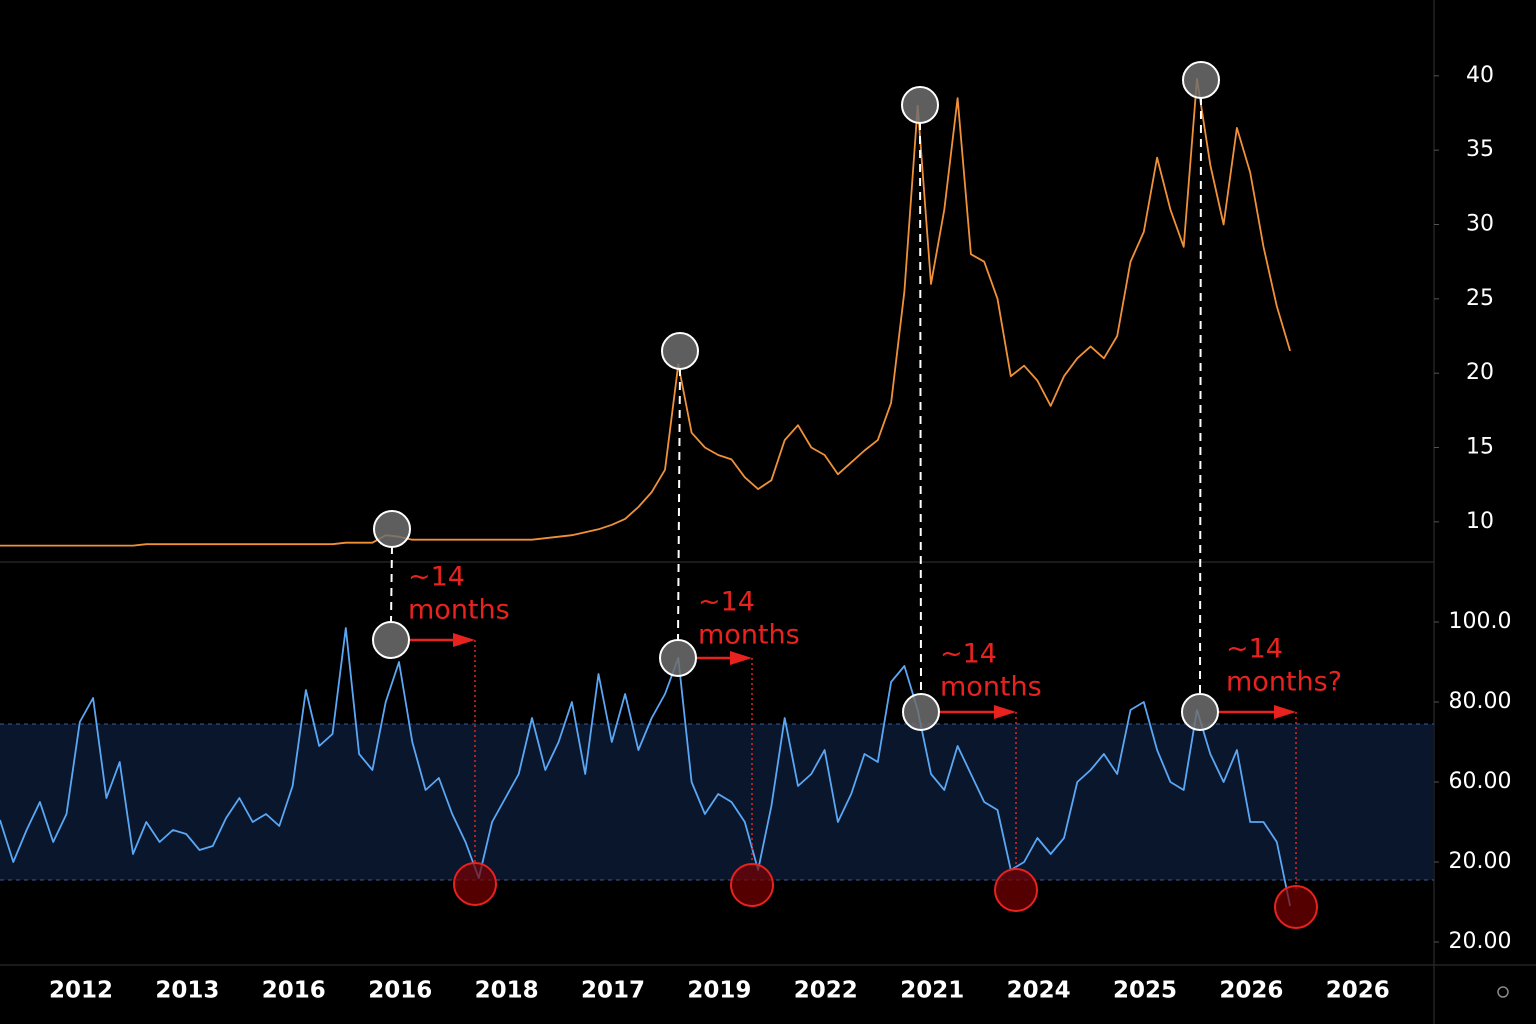 This screenshot has width=1536, height=1024. What do you see at coordinates (1480, 621) in the screenshot?
I see `y-tick-label: 100.0` at bounding box center [1480, 621].